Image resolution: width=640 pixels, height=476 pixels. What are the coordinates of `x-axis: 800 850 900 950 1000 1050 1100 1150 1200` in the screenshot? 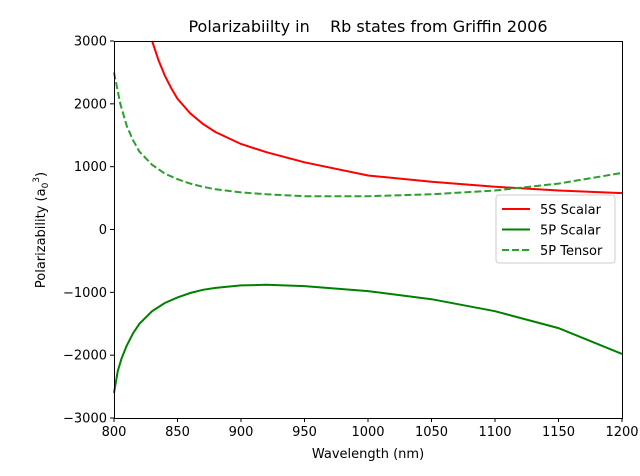 It's located at (370, 429).